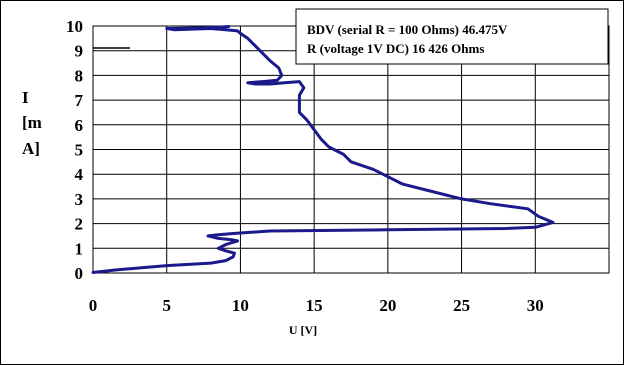 The width and height of the screenshot is (624, 365). Describe the element at coordinates (535, 305) in the screenshot. I see `x-tick-label: 30` at that location.